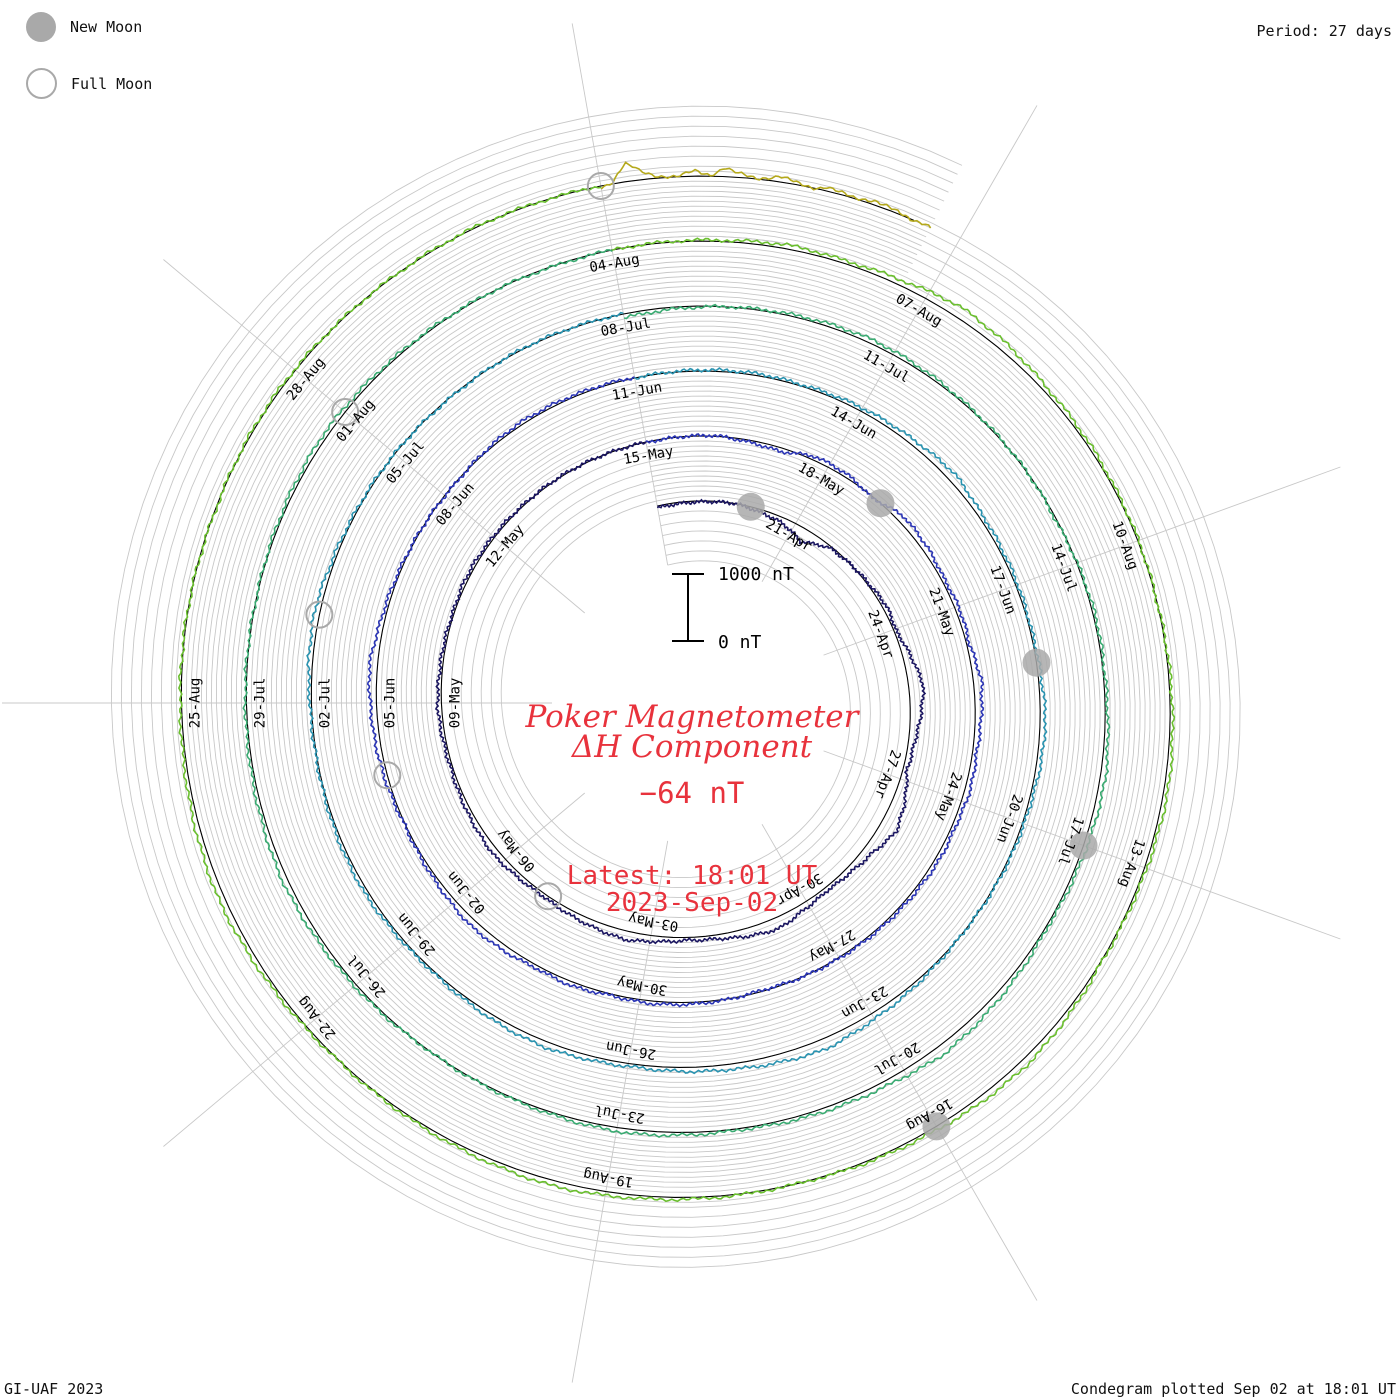  Describe the element at coordinates (941, 612) in the screenshot. I see `date-label: 21-May` at that location.